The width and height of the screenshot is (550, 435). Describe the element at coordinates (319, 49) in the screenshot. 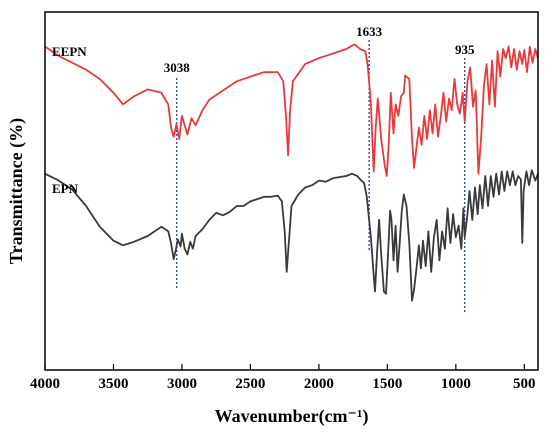

I see `annotation-labels: 3038 1633 935` at that location.